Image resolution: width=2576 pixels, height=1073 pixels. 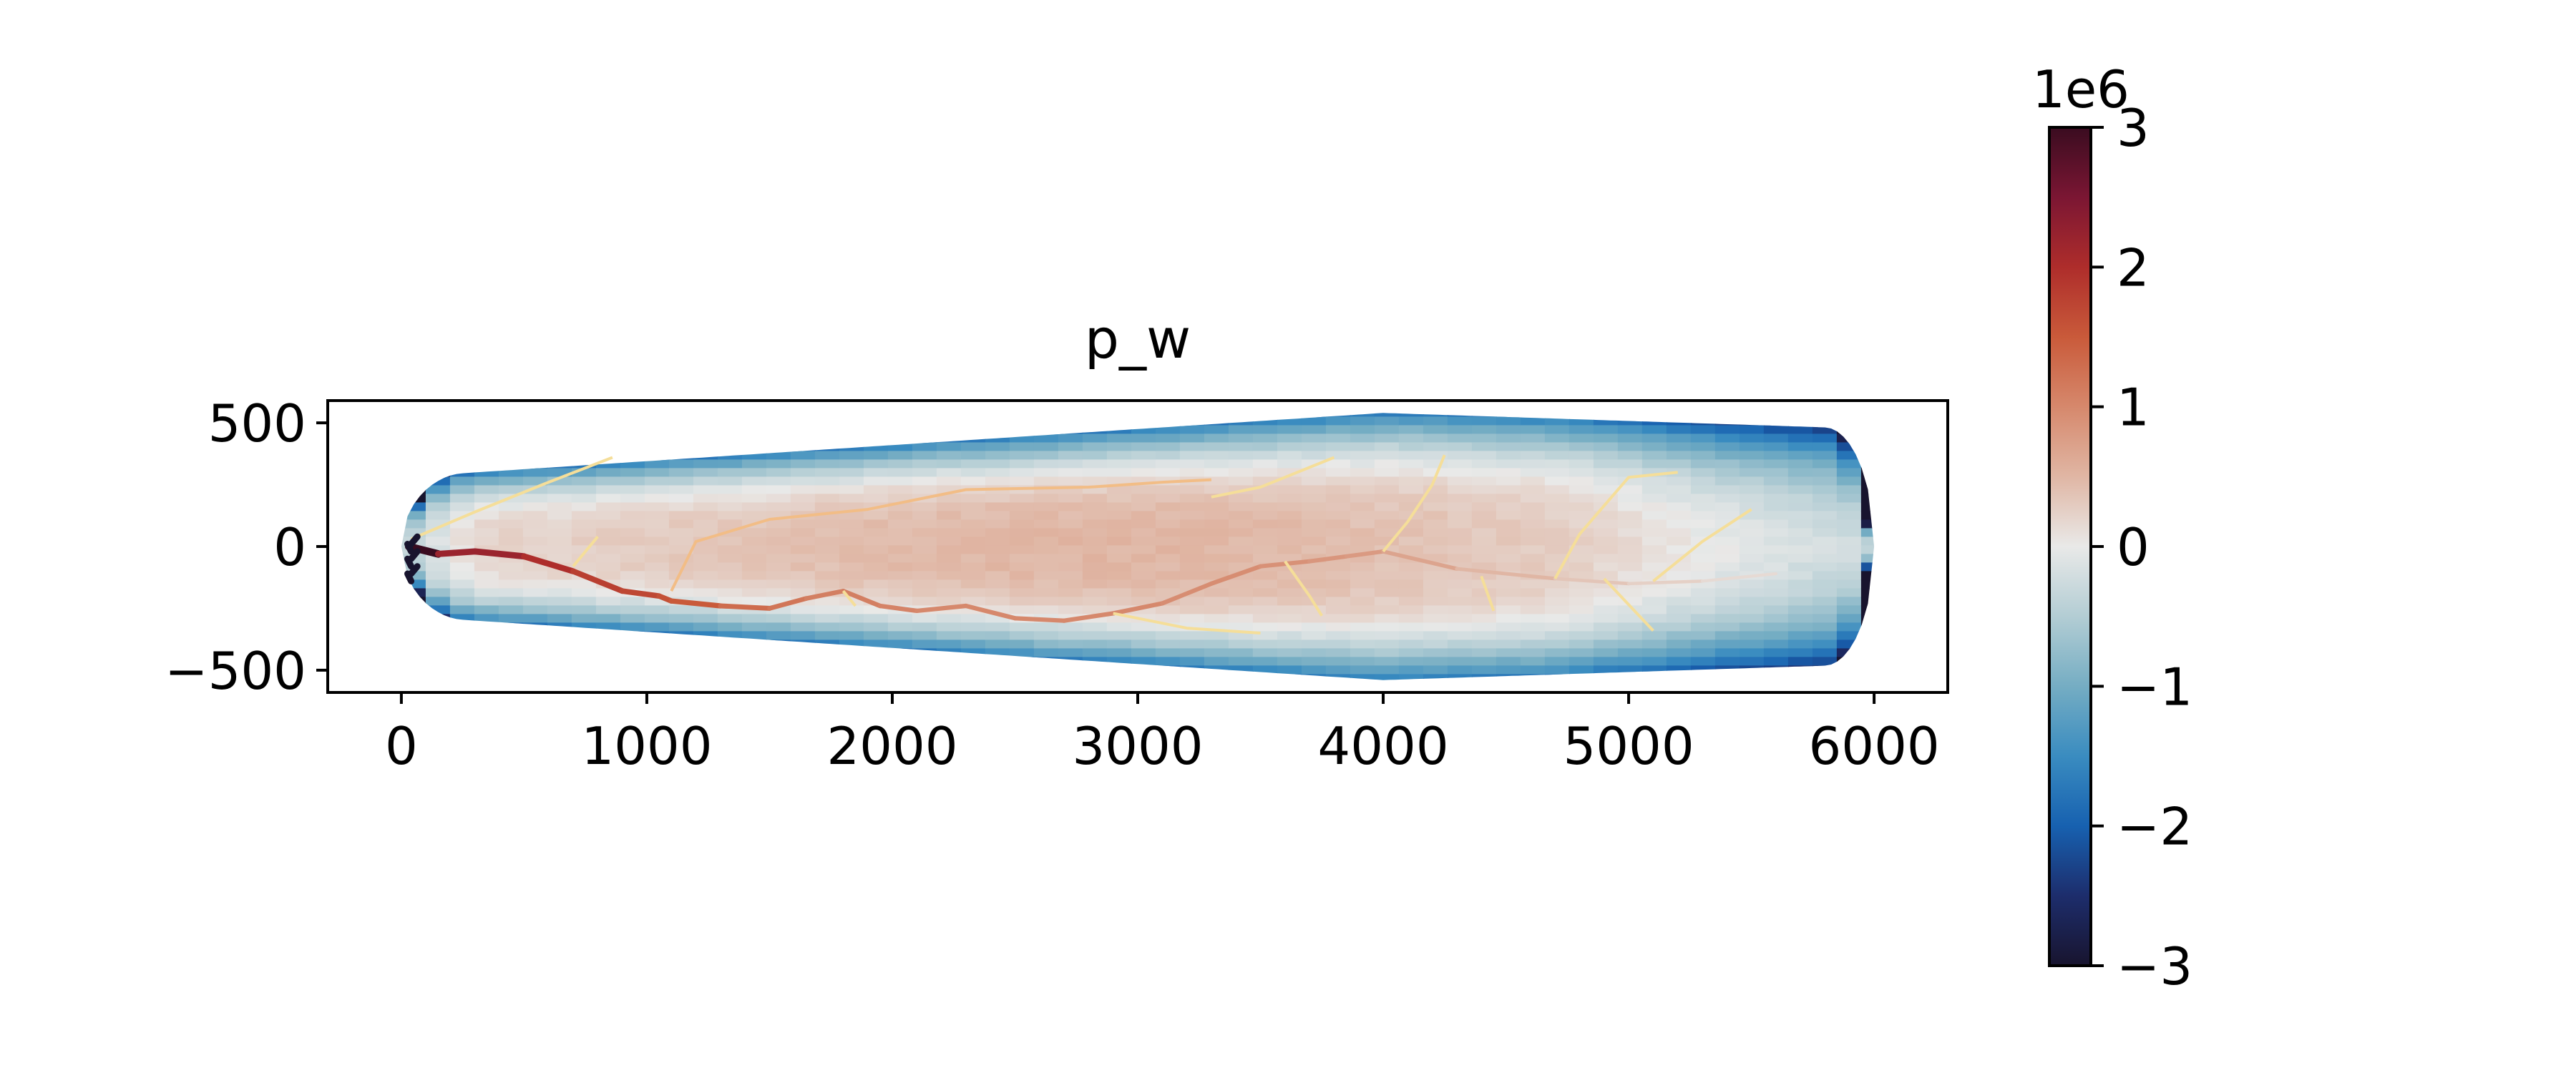 What do you see at coordinates (1137, 746) in the screenshot?
I see `x-tick-label: 3000` at bounding box center [1137, 746].